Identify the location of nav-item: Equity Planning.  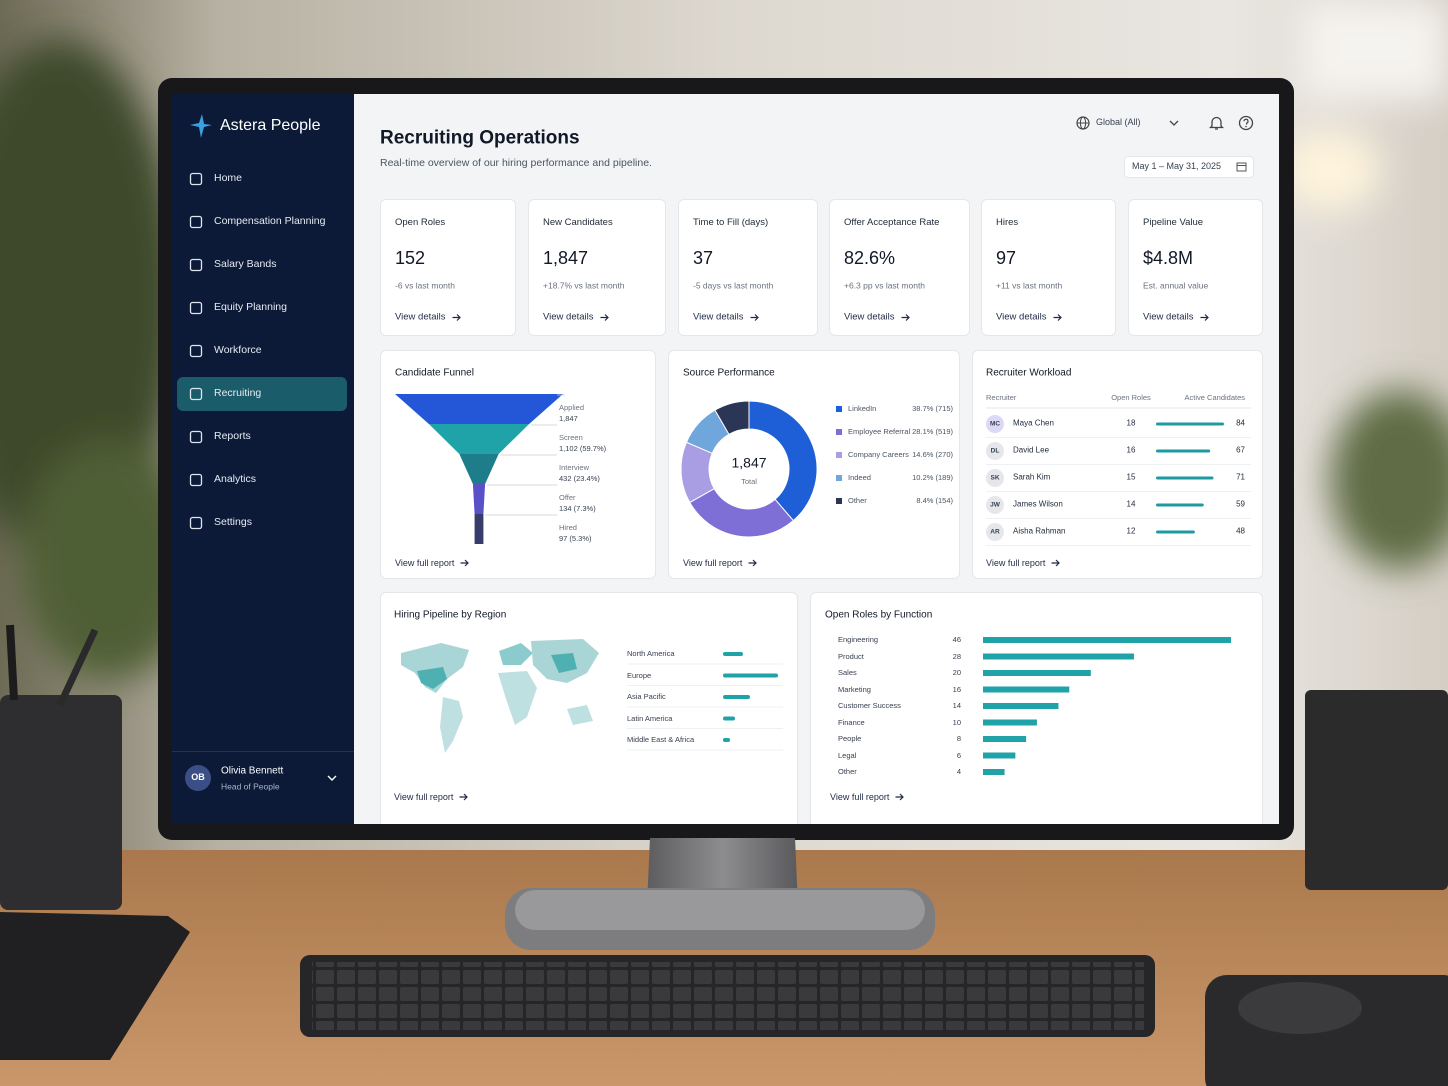
(250, 307).